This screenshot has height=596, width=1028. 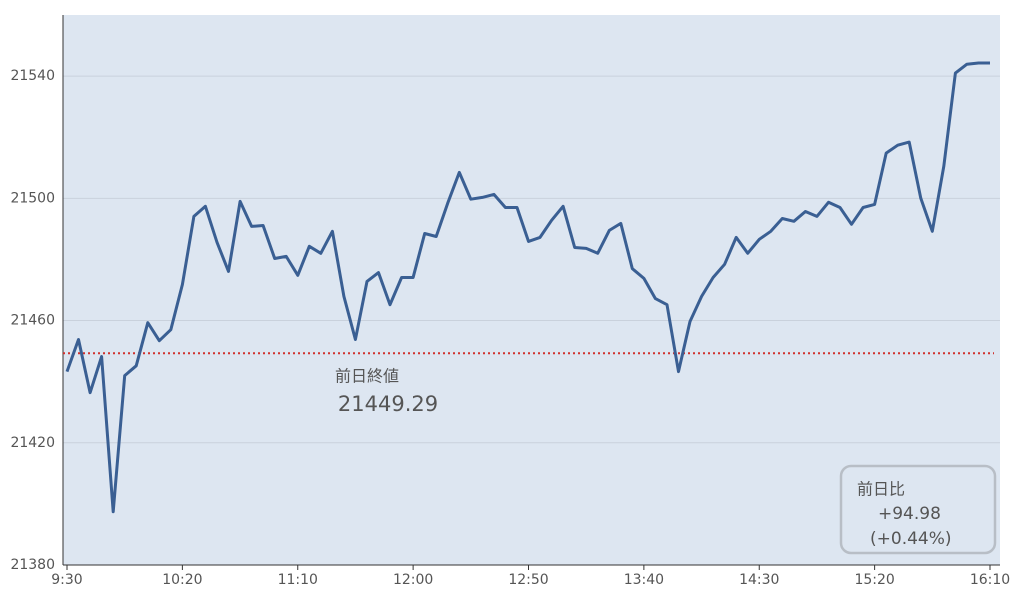 I want to click on change-value: +94.98, so click(x=909, y=514).